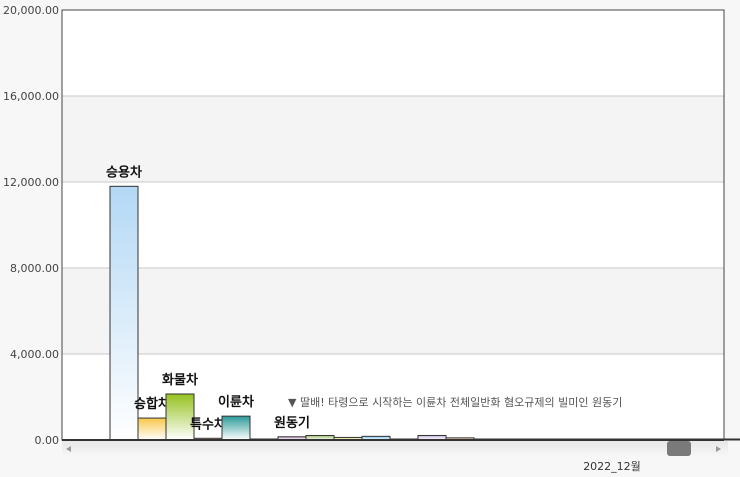 The height and width of the screenshot is (477, 740). I want to click on scrollbar-thumb, so click(679, 448).